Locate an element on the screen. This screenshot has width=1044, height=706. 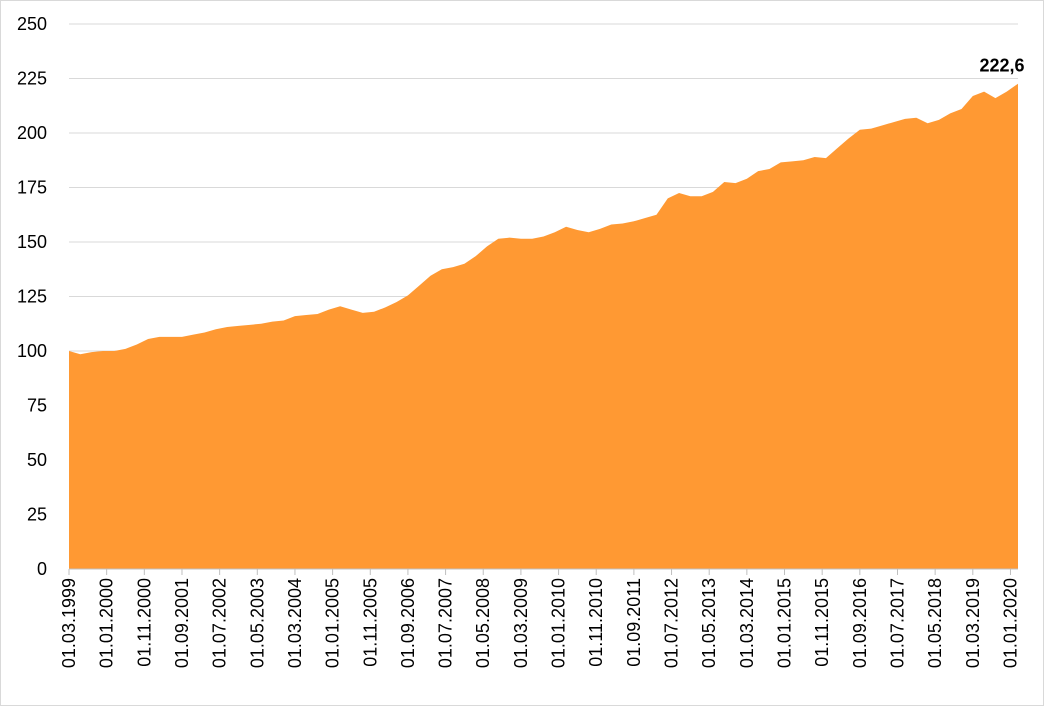
y-tick-label: 100 is located at coordinates (32, 351).